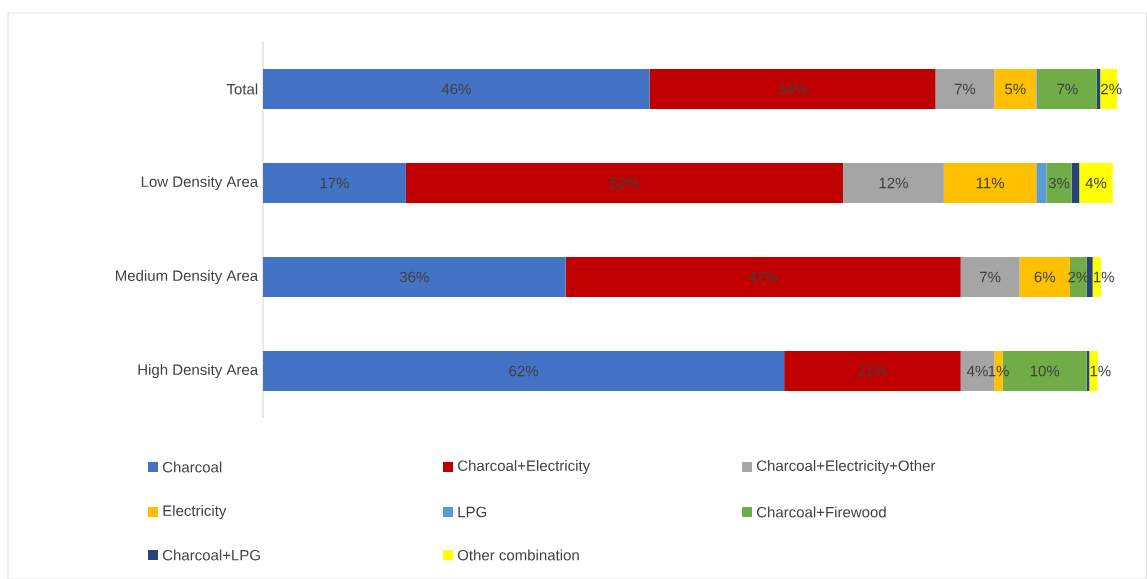  I want to click on data-label: 17%, so click(334, 183).